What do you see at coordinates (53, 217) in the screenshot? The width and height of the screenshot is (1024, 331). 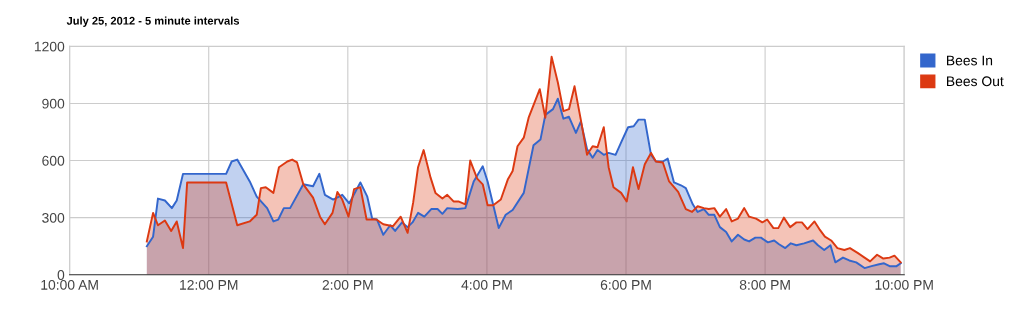 I see `y-tick-label: 300` at bounding box center [53, 217].